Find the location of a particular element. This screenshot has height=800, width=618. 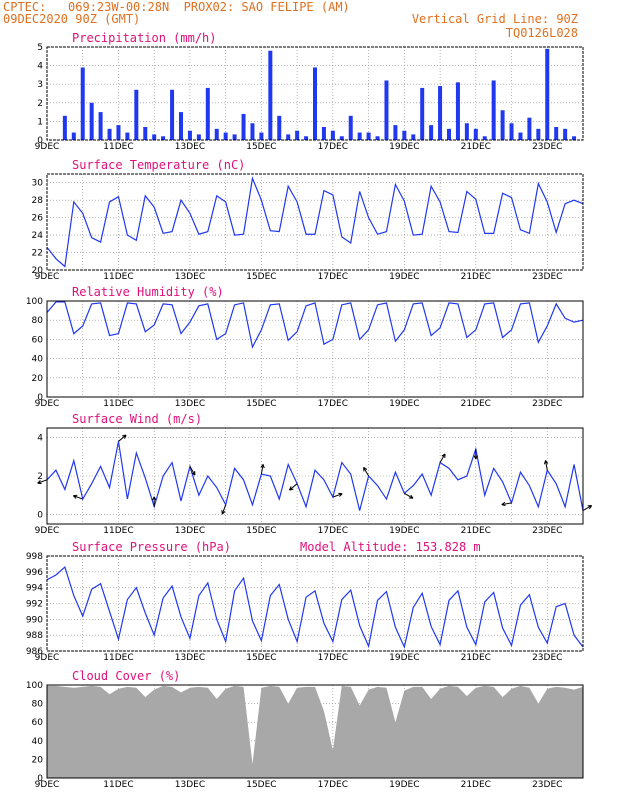

y-tick-label: 24 is located at coordinates (38, 236).